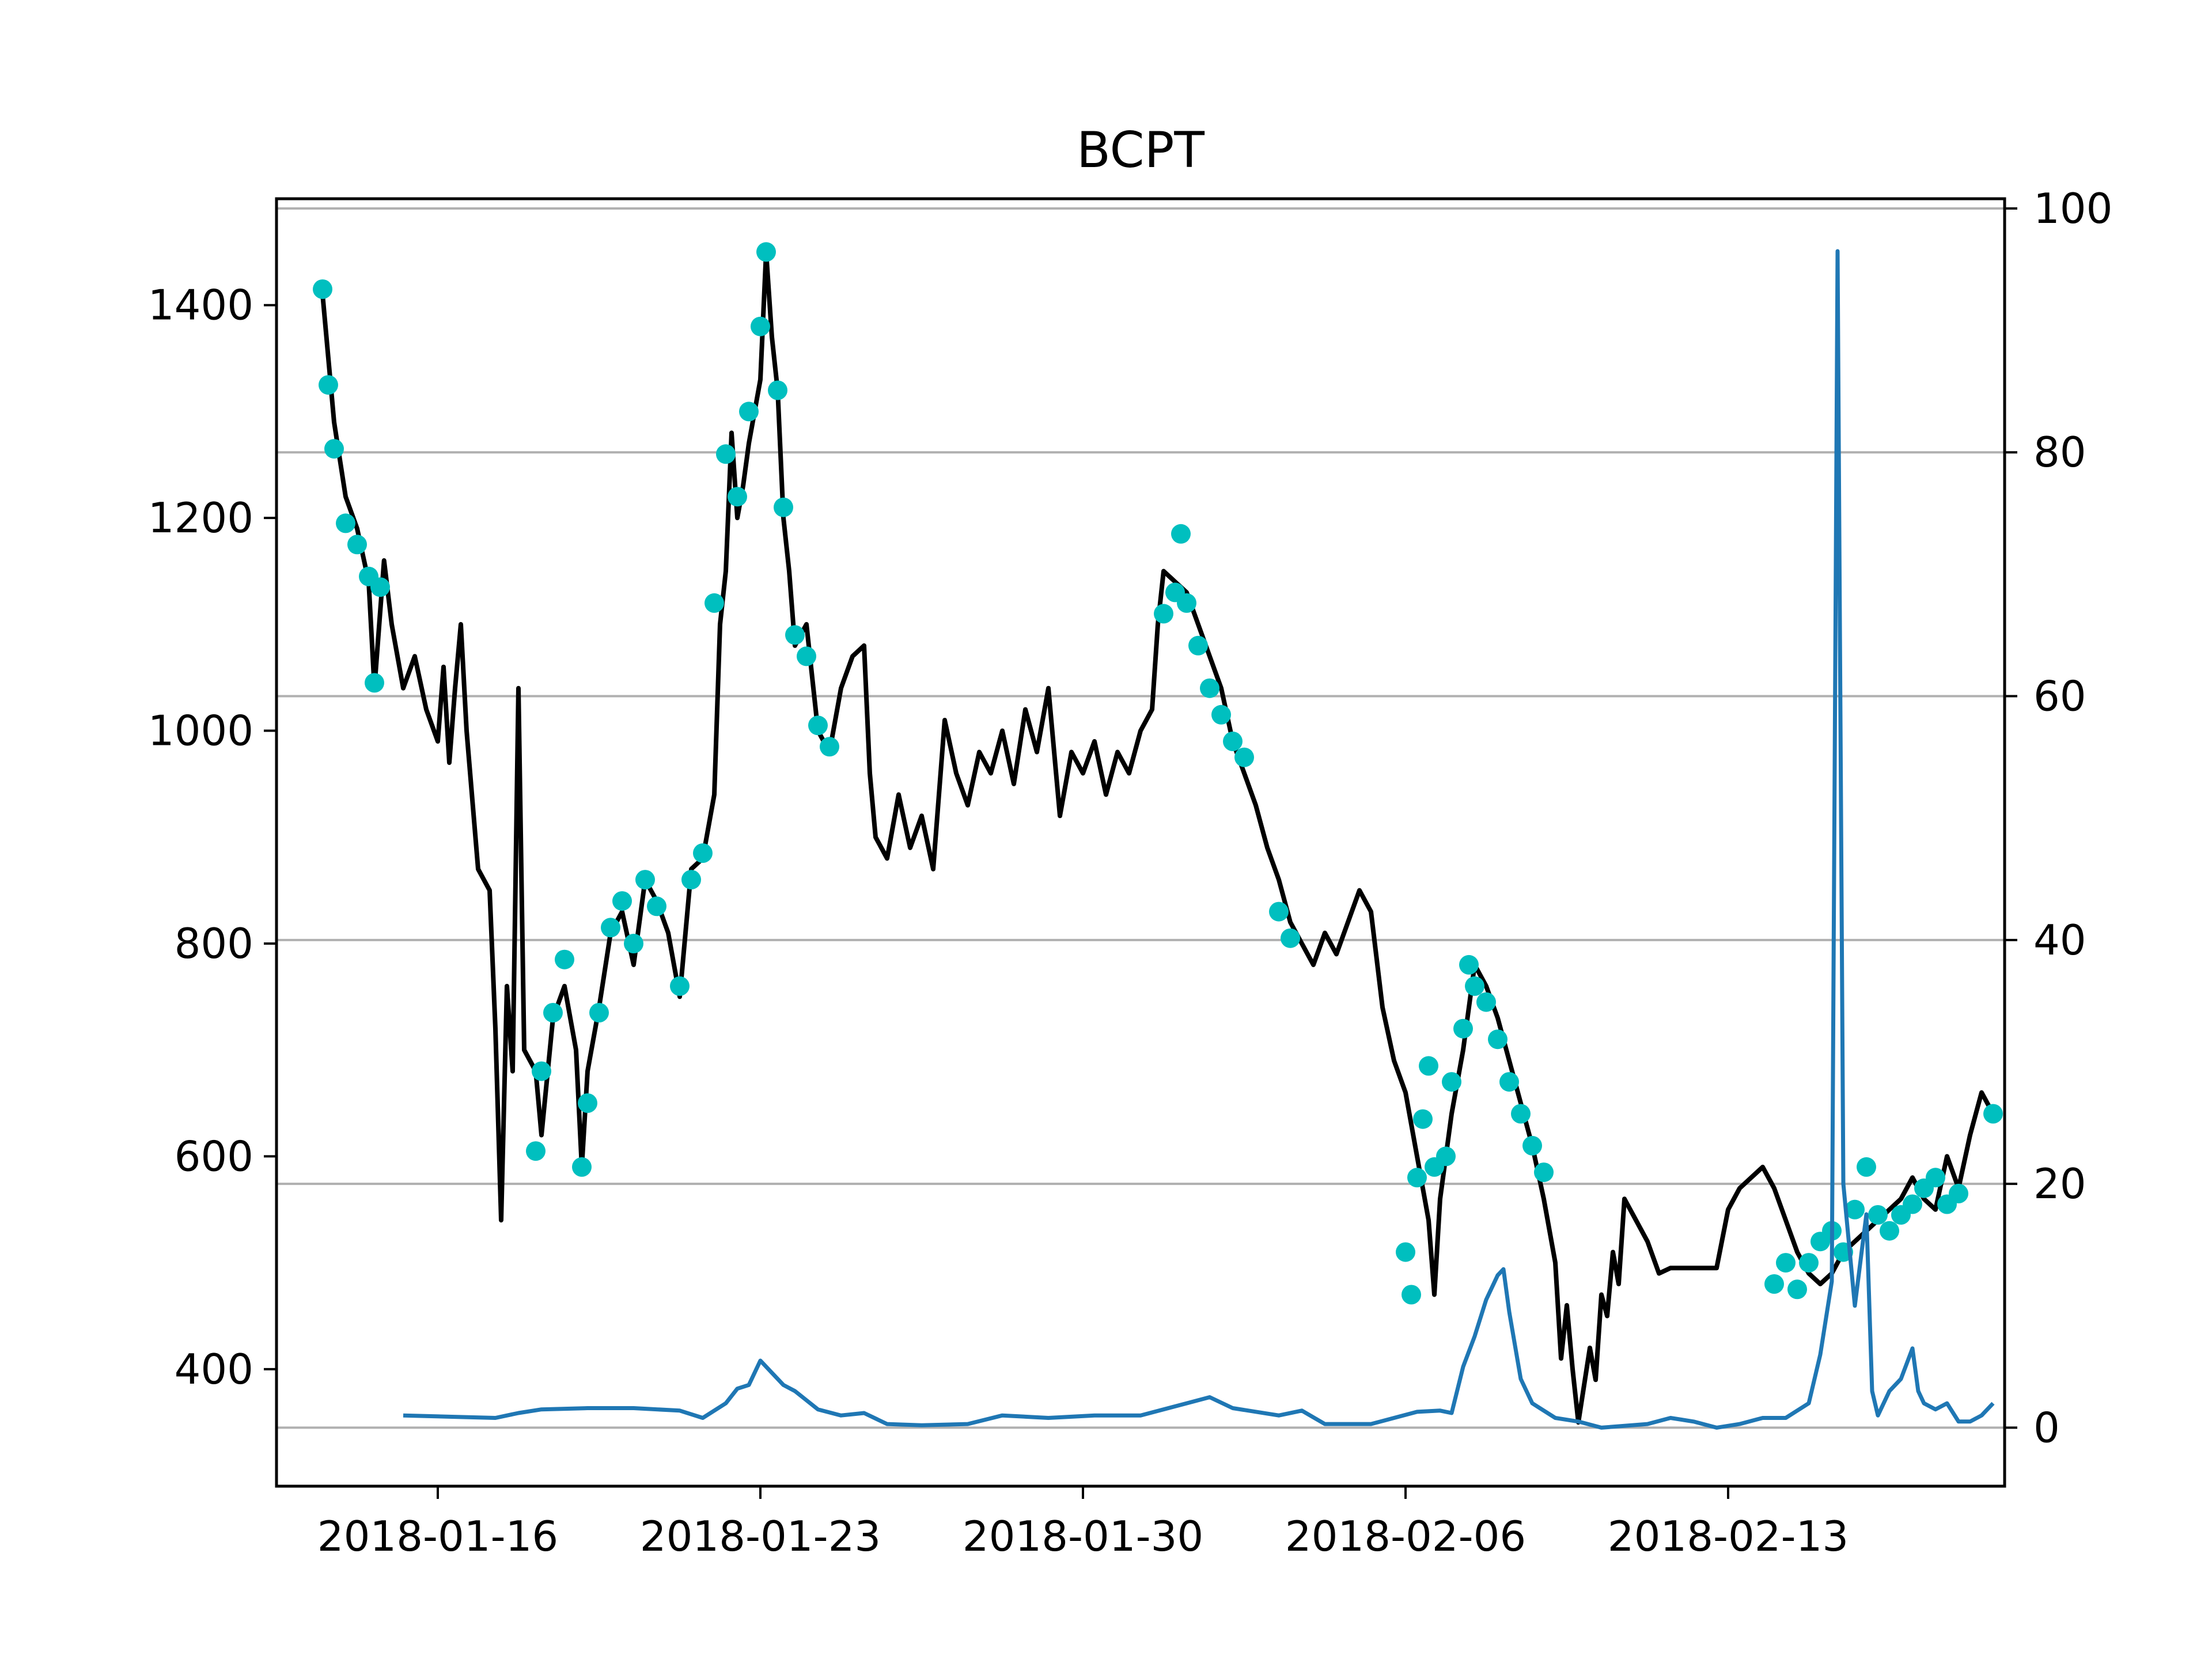 This screenshot has height=1659, width=2212. Describe the element at coordinates (1728, 1536) in the screenshot. I see `x-tick-label: 2018-02-13` at that location.